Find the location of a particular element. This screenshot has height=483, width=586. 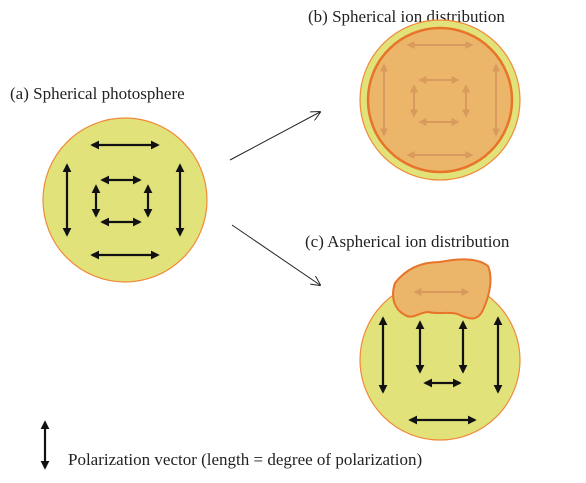

photosphere-a is located at coordinates (125, 200).